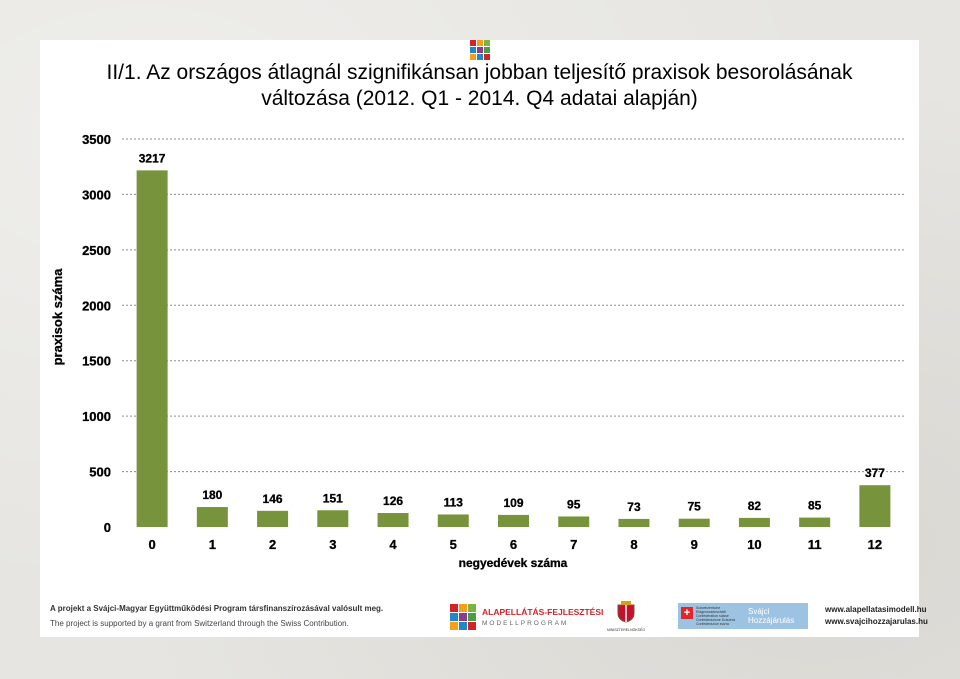  I want to click on program-logo-icon, so click(480, 50).